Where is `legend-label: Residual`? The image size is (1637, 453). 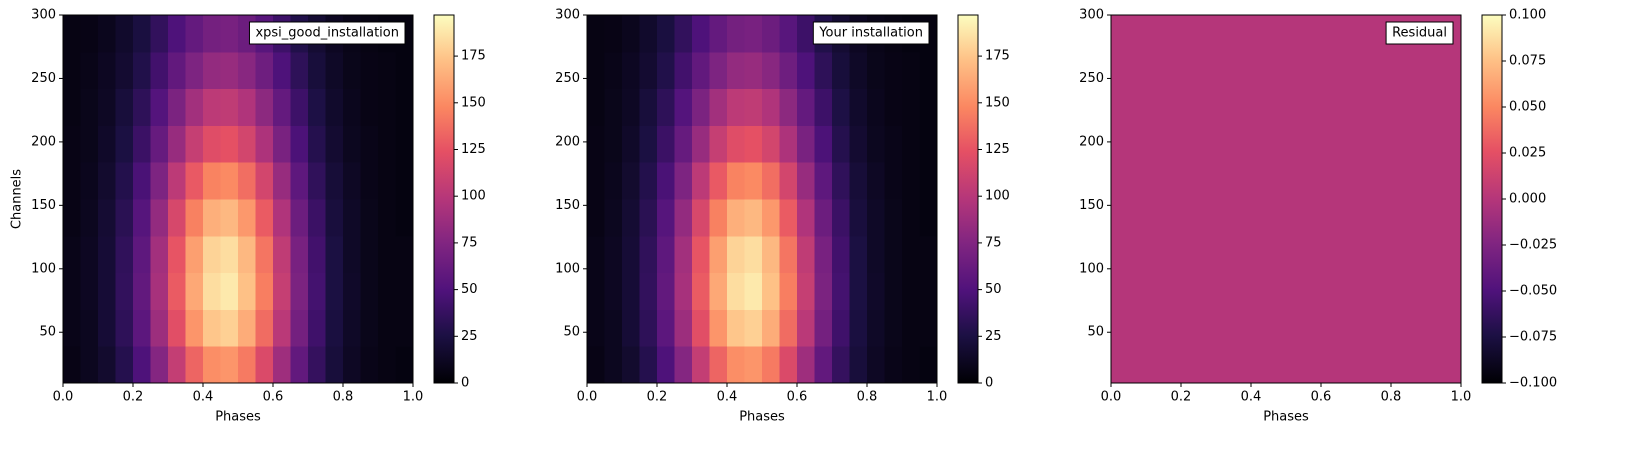
legend-label: Residual is located at coordinates (1419, 33).